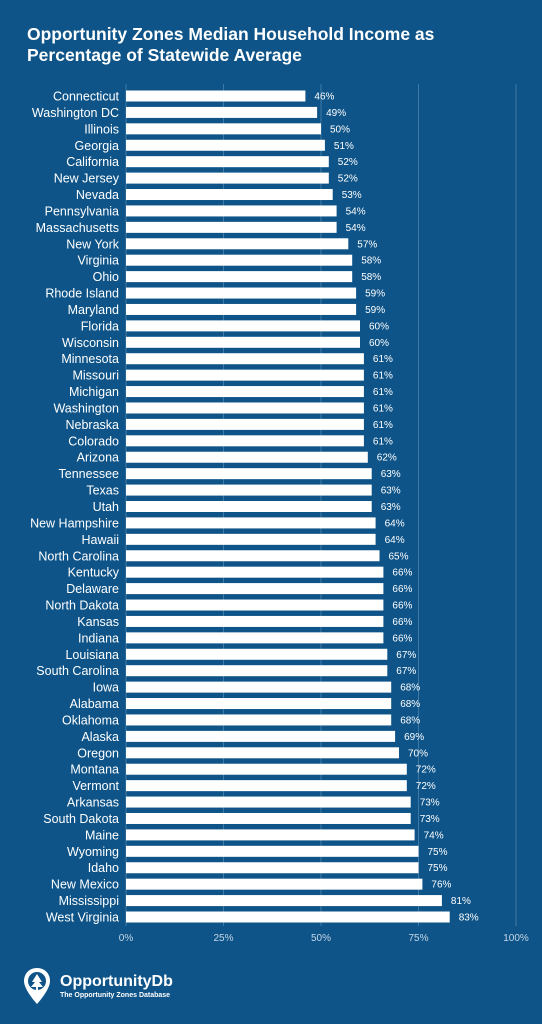 Image resolution: width=542 pixels, height=1024 pixels. What do you see at coordinates (469, 918) in the screenshot?
I see `value-label: 83%` at bounding box center [469, 918].